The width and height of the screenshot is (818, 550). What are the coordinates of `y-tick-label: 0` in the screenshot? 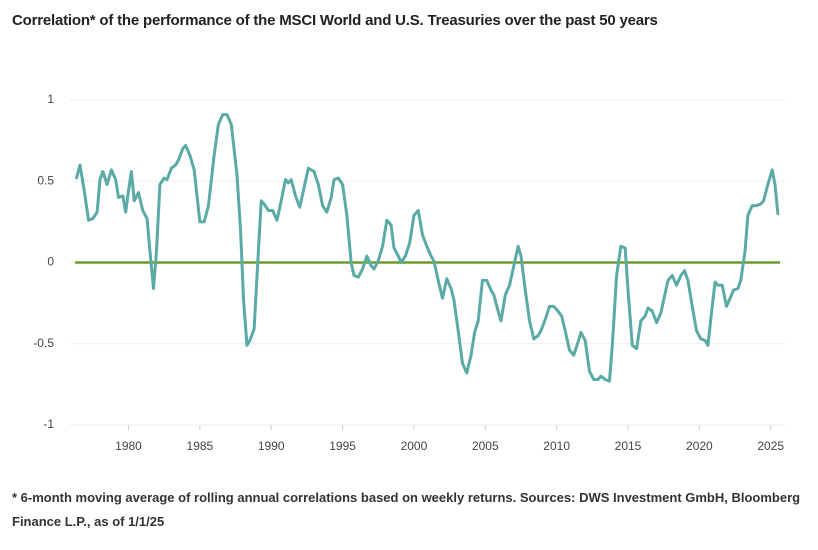 It's located at (50, 262).